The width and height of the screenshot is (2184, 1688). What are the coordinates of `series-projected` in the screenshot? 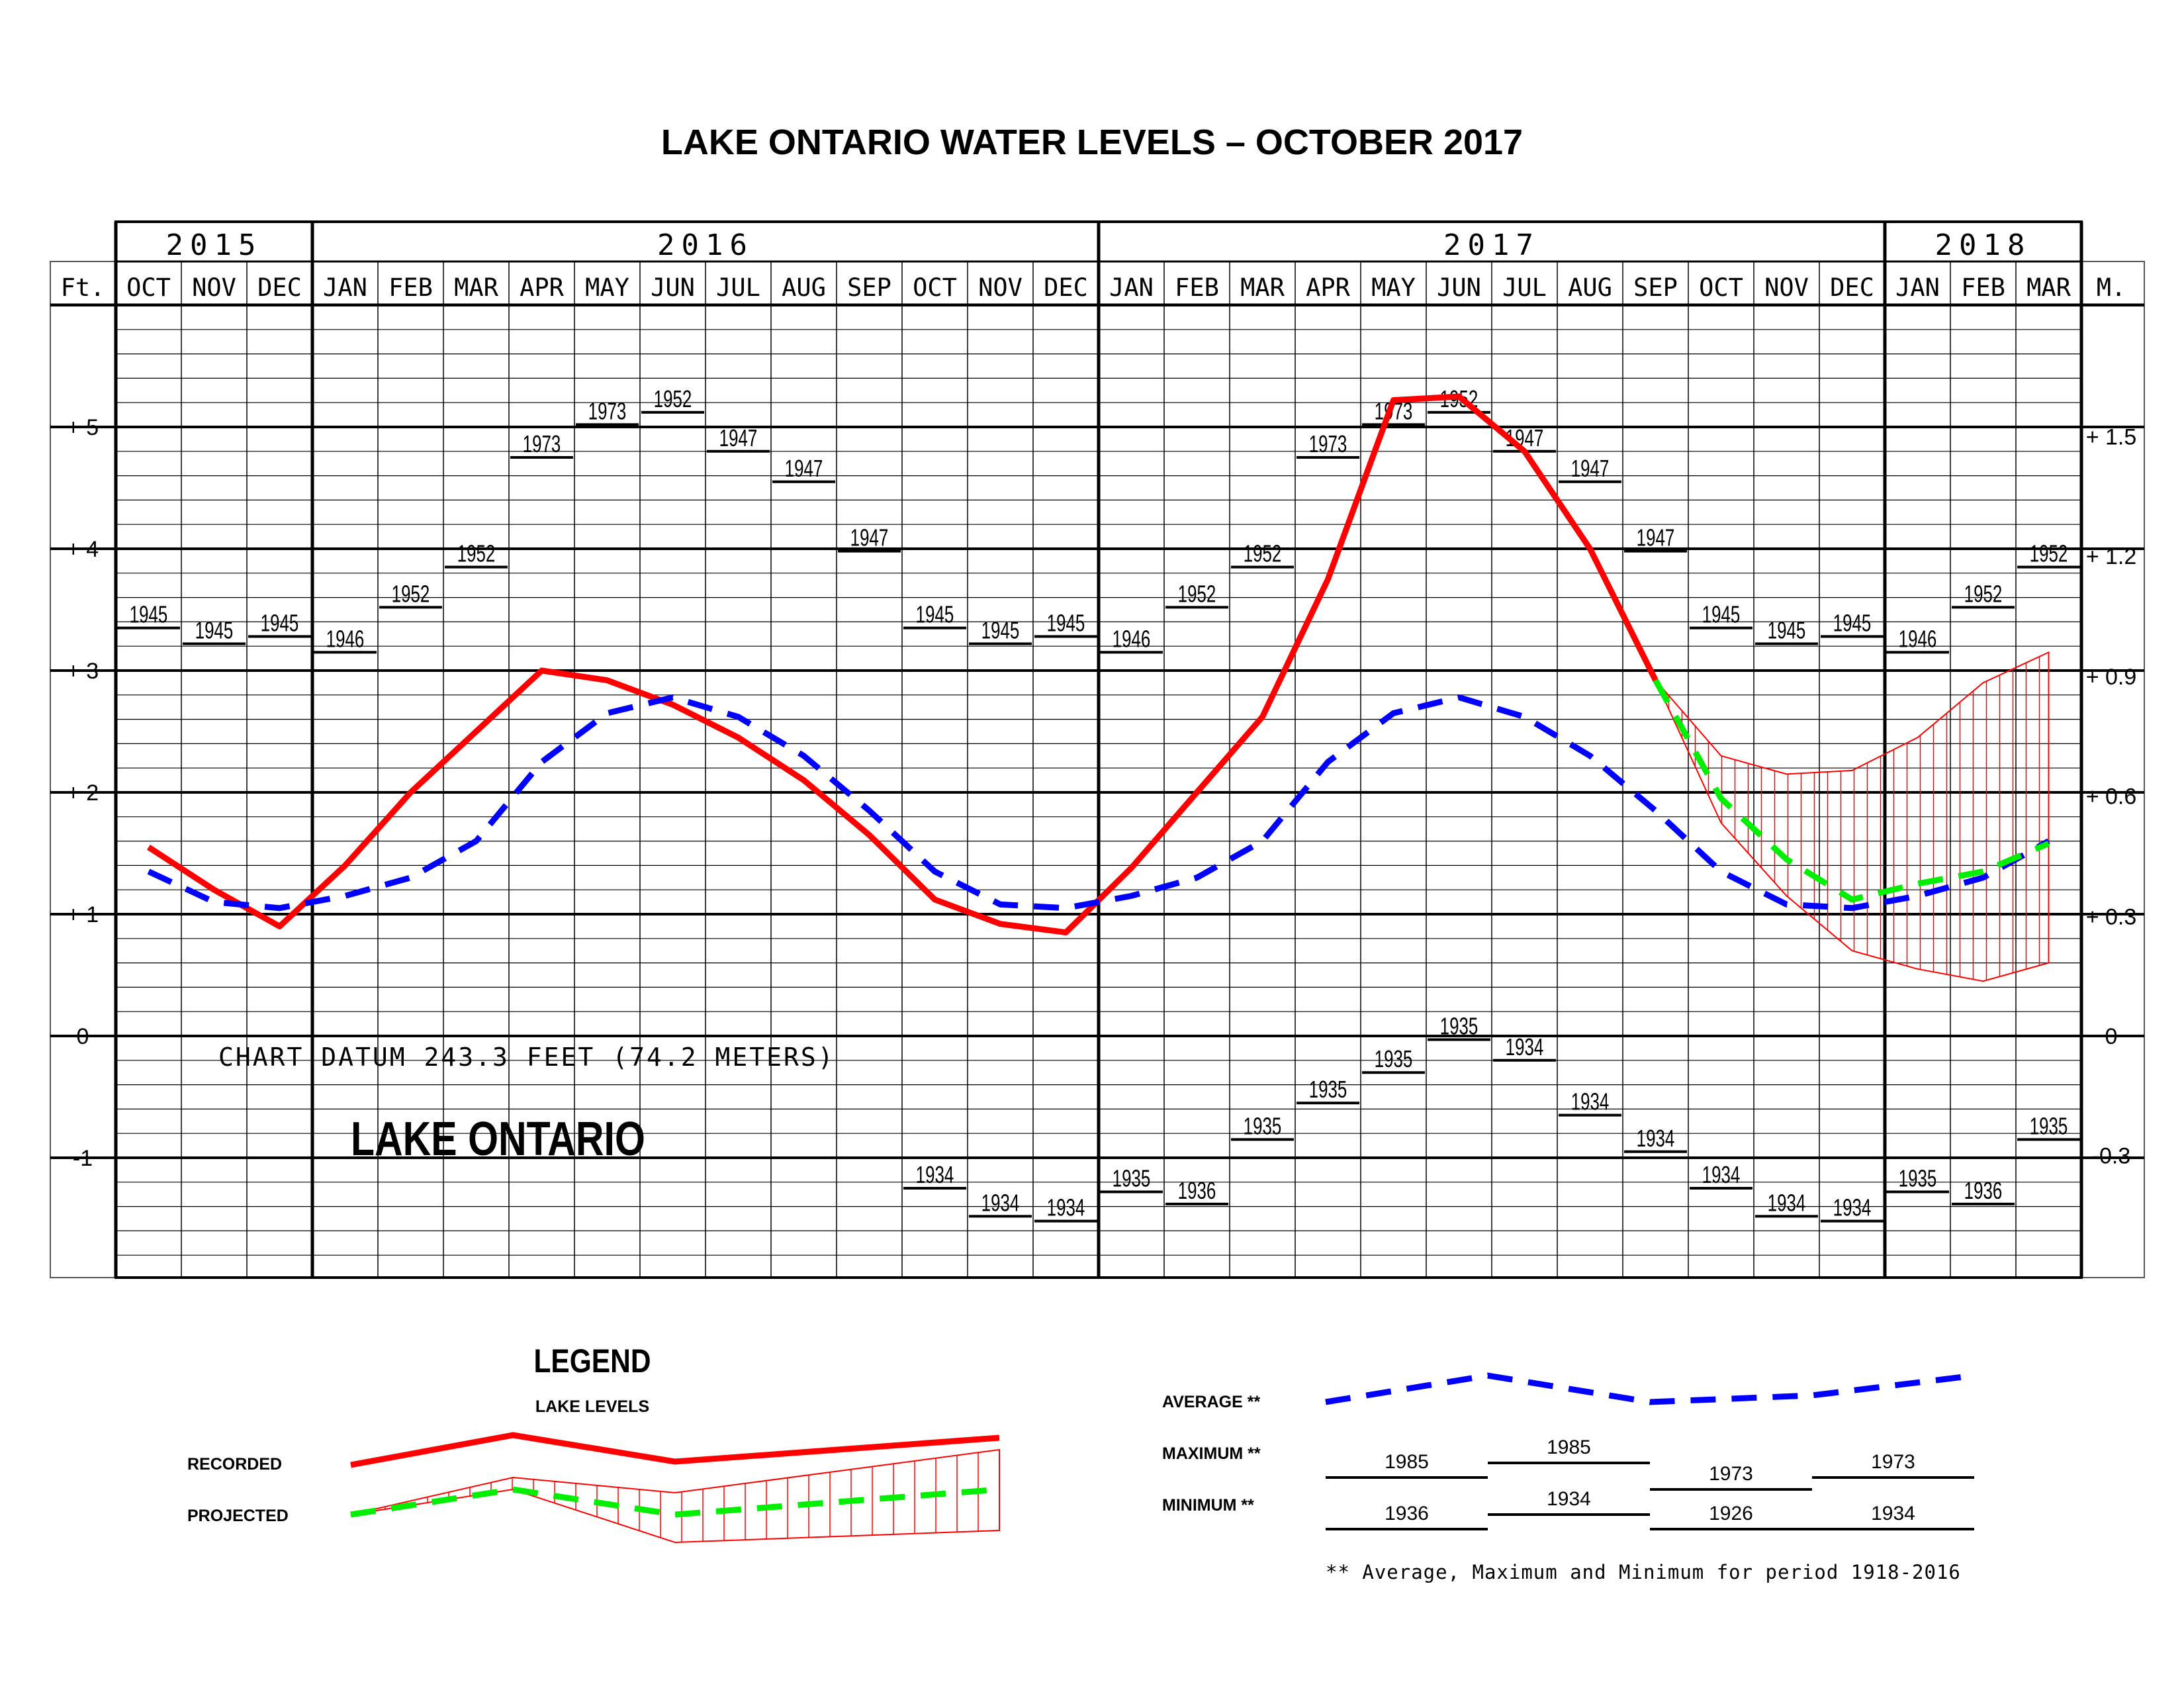 It's located at (1851, 791).